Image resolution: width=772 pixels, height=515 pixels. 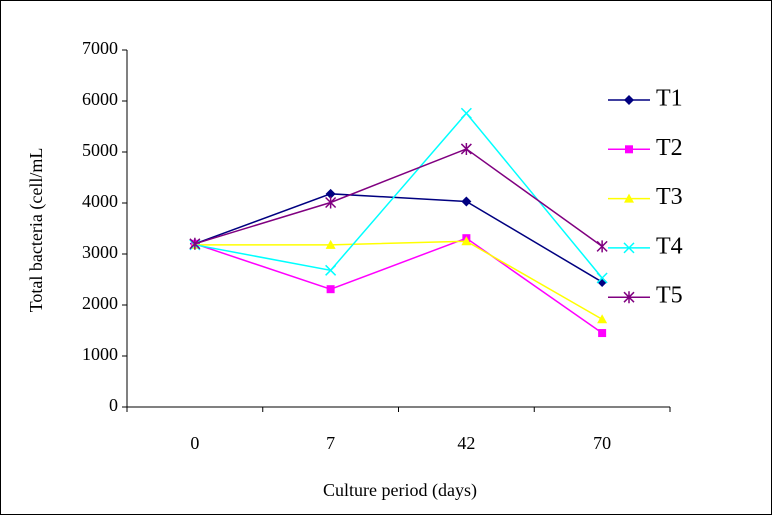 What do you see at coordinates (100, 252) in the screenshot?
I see `y-tick-label: 3000` at bounding box center [100, 252].